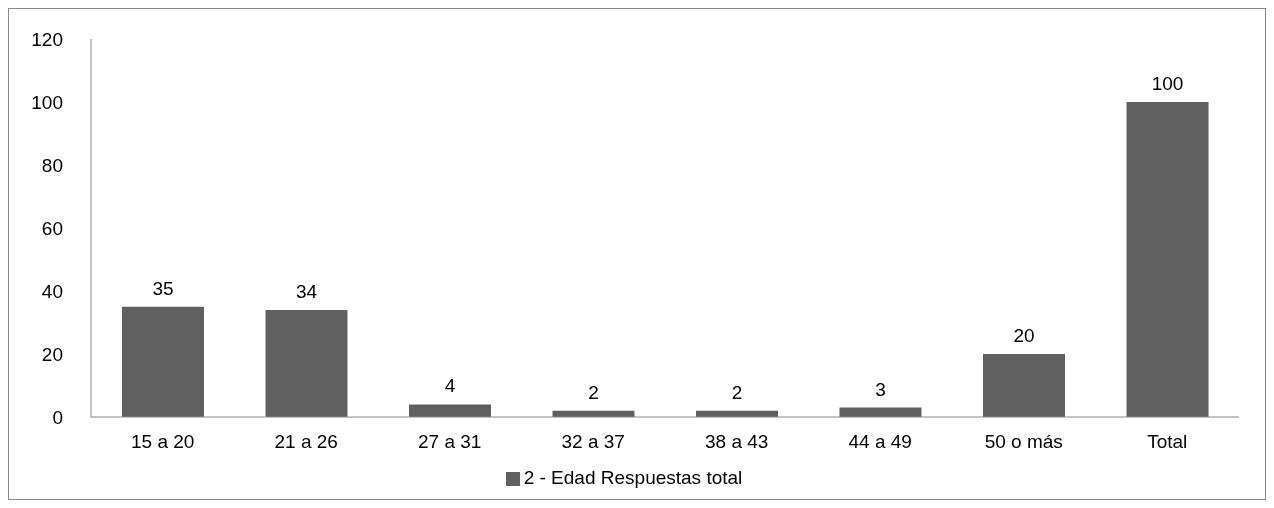 This screenshot has height=508, width=1274. I want to click on y-tick-label: 20, so click(52, 354).